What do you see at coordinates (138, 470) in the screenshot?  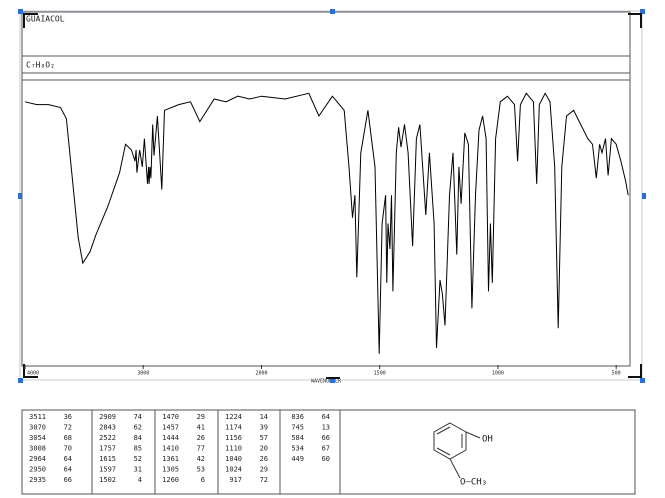 I see `peak-intensity: 31` at bounding box center [138, 470].